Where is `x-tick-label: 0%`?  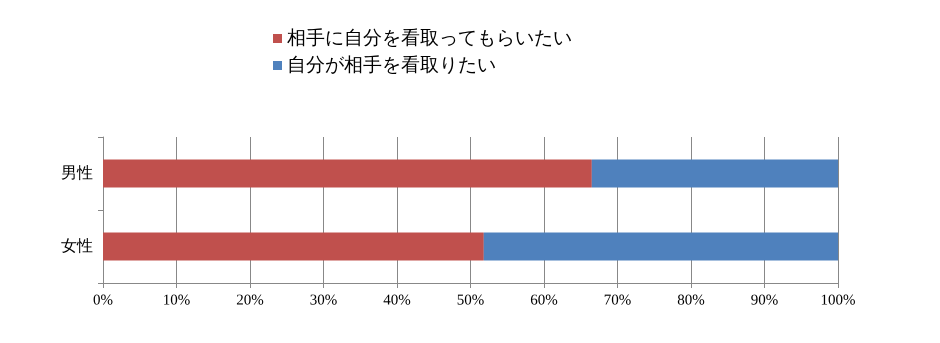 x-tick-label: 0% is located at coordinates (103, 300).